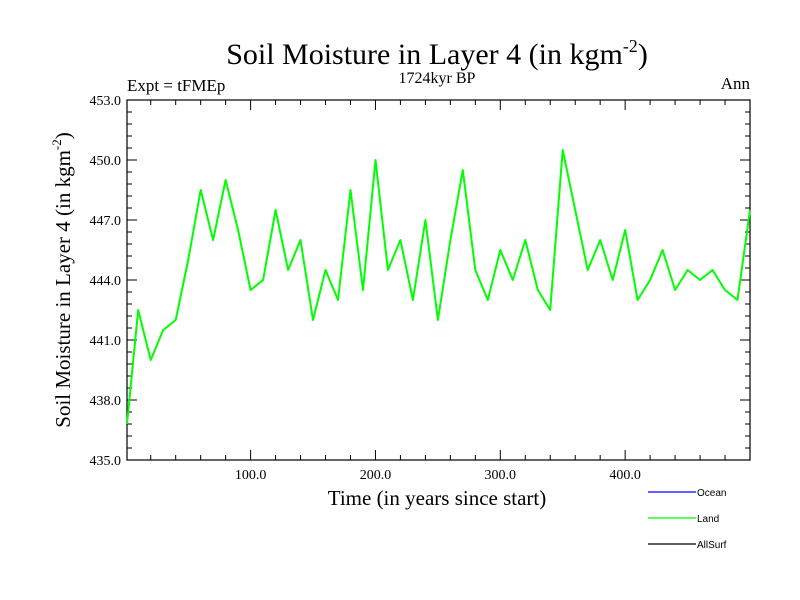 This screenshot has height=600, width=800. What do you see at coordinates (437, 53) in the screenshot?
I see `chart-title: Soil Moisture in Layer 4 (in kgm-2)` at bounding box center [437, 53].